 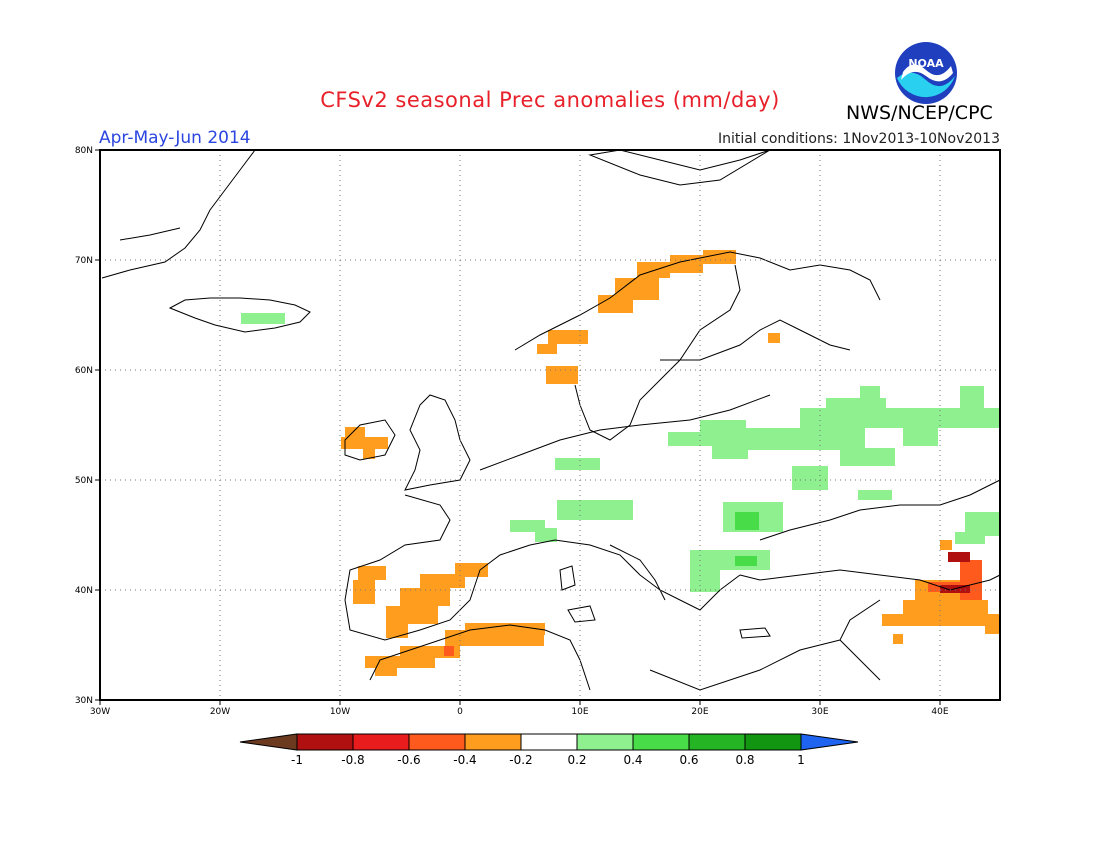 I want to click on lon-tick-label: 30W, so click(x=100, y=712).